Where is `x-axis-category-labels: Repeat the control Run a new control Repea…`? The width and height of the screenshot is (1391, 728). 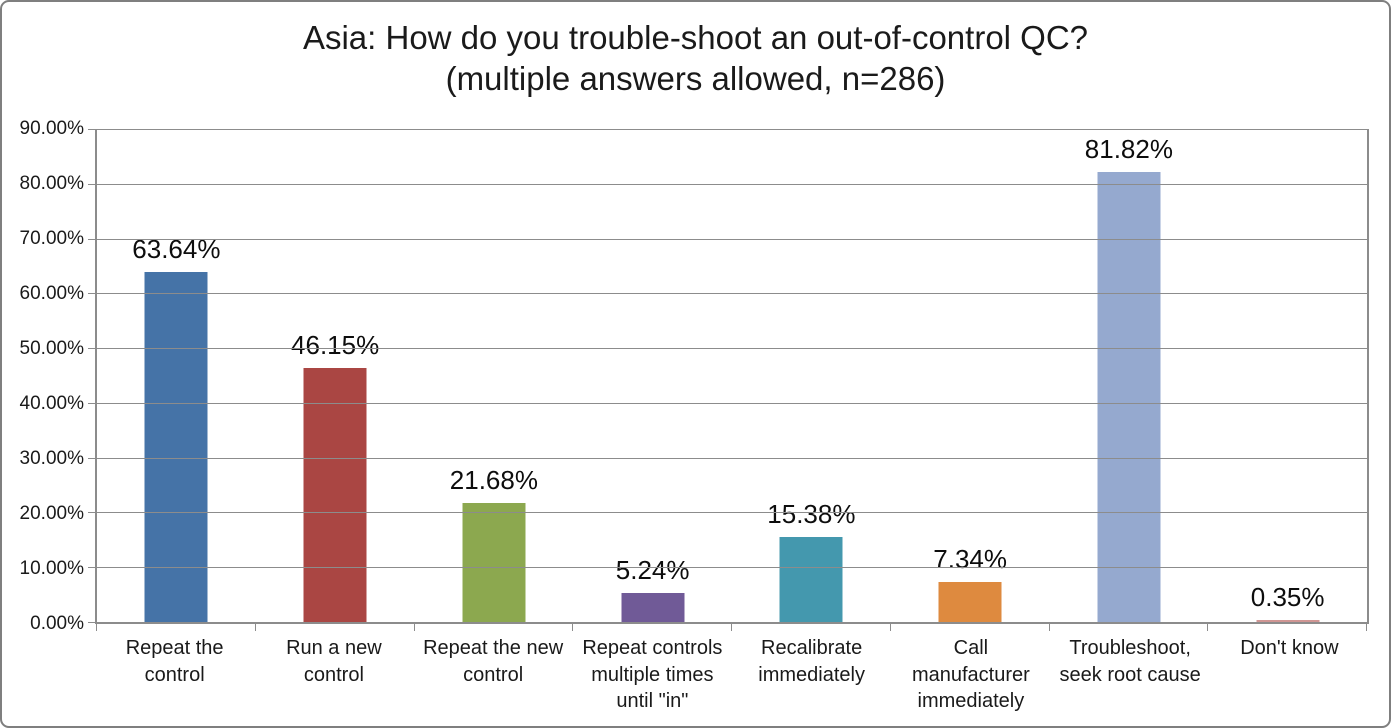 x-axis-category-labels: Repeat the control Run a new control Repea… is located at coordinates (732, 675).